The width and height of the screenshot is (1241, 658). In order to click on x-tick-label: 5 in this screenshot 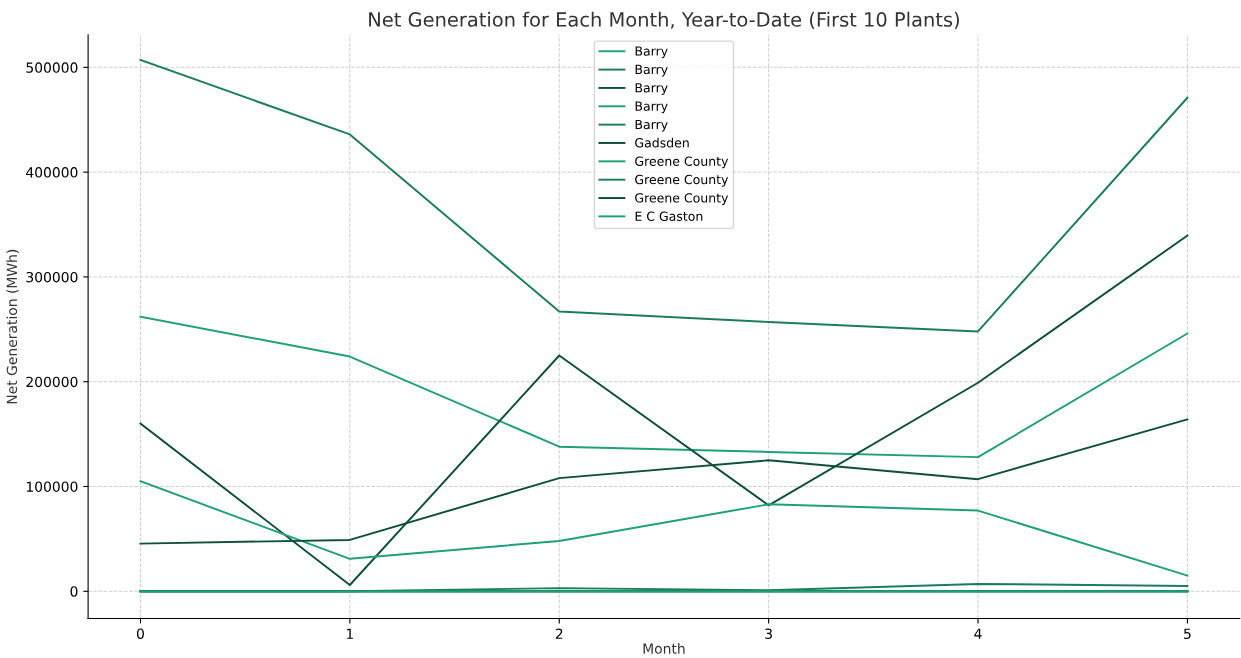, I will do `click(1187, 633)`.